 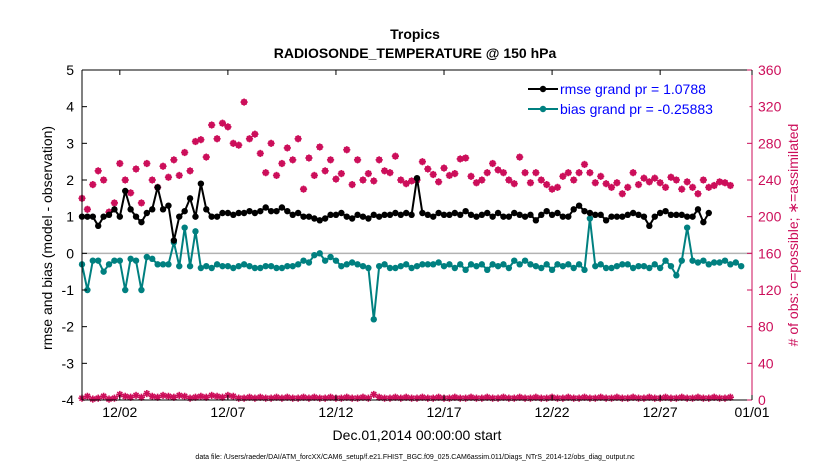 I want to click on legend-rmse-label: rmse grand pr = 1.0788, so click(x=633, y=89).